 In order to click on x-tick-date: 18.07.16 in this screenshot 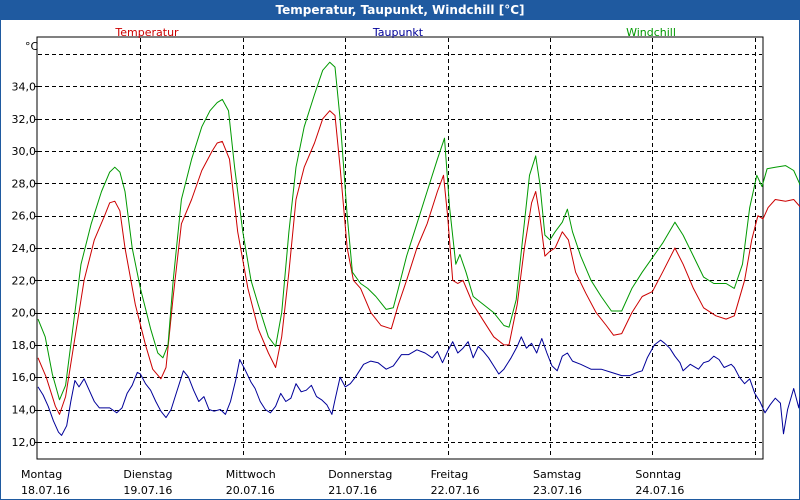, I will do `click(45, 490)`.